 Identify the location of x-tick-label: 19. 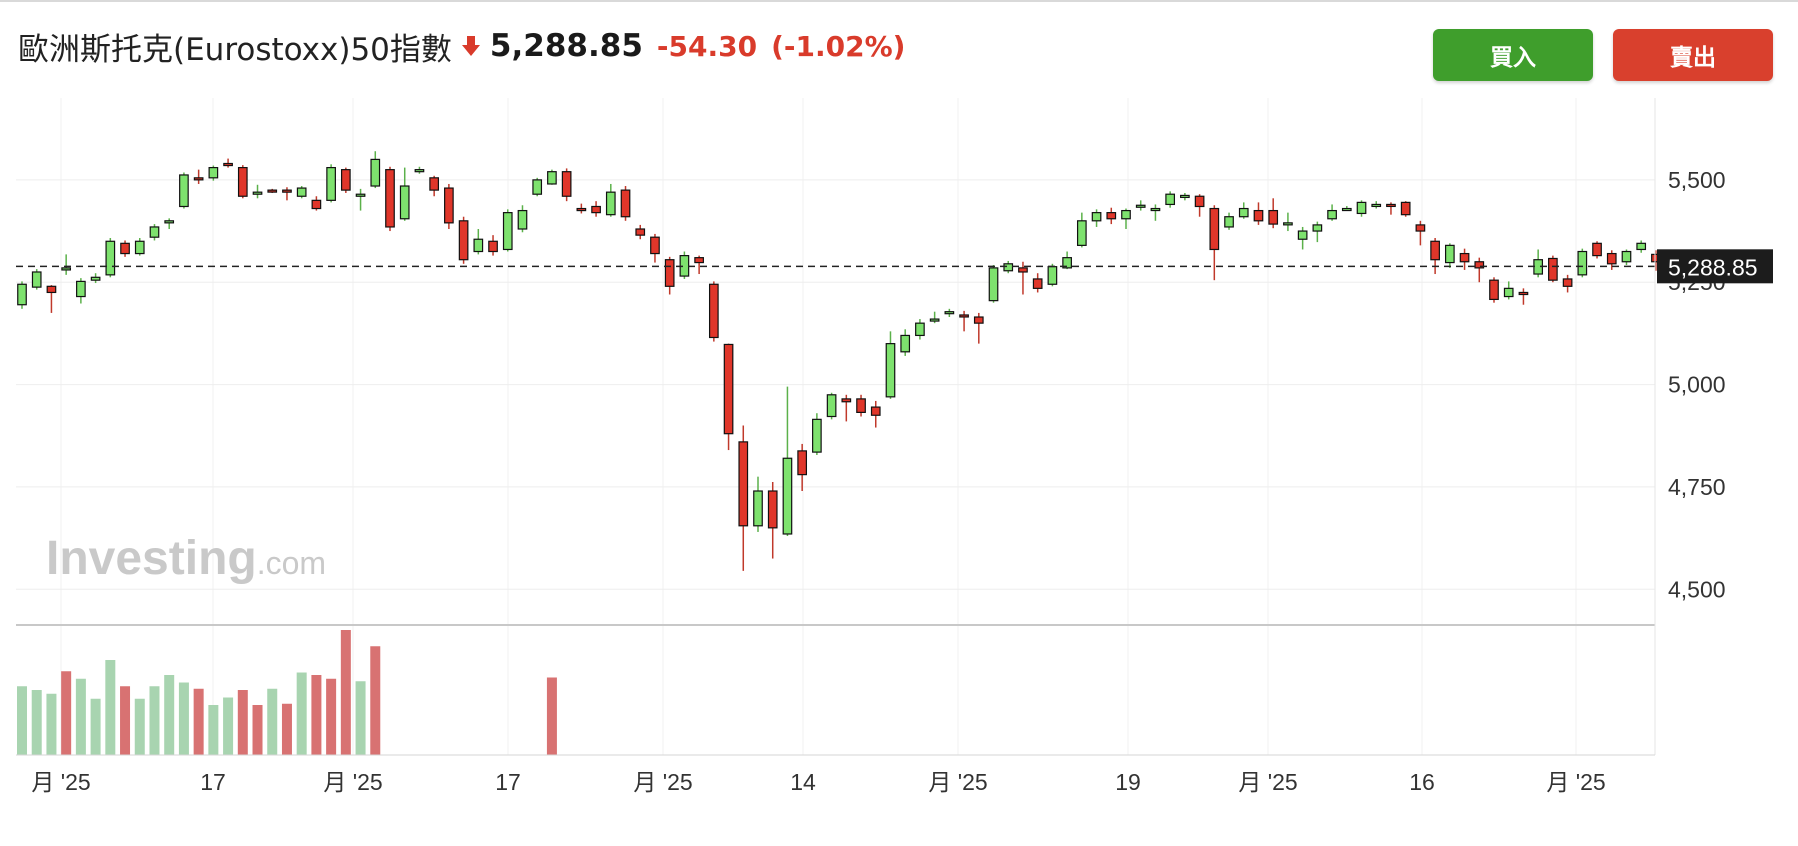
(1128, 782).